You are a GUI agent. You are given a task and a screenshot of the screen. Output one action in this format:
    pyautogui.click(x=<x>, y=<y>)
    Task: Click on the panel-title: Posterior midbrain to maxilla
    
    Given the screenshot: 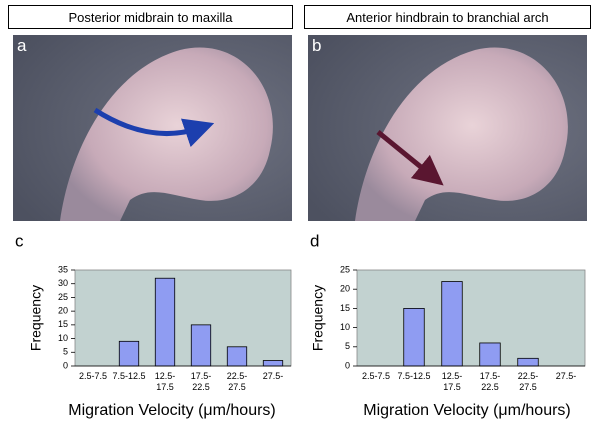 What is the action you would take?
    pyautogui.click(x=150, y=17)
    